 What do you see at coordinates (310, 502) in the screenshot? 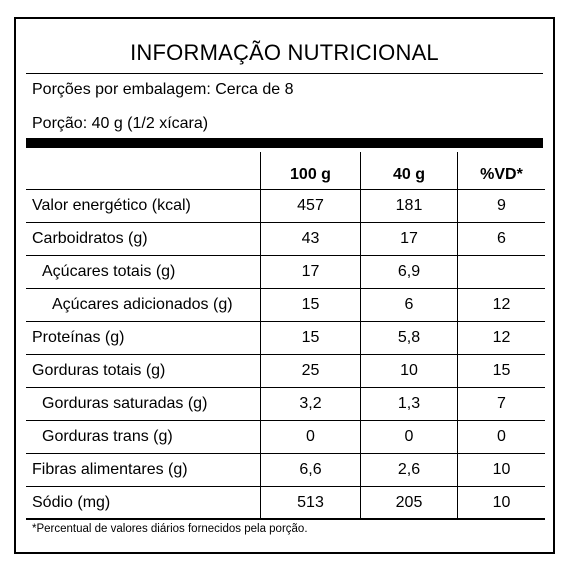
I see `value-100g: 513` at bounding box center [310, 502].